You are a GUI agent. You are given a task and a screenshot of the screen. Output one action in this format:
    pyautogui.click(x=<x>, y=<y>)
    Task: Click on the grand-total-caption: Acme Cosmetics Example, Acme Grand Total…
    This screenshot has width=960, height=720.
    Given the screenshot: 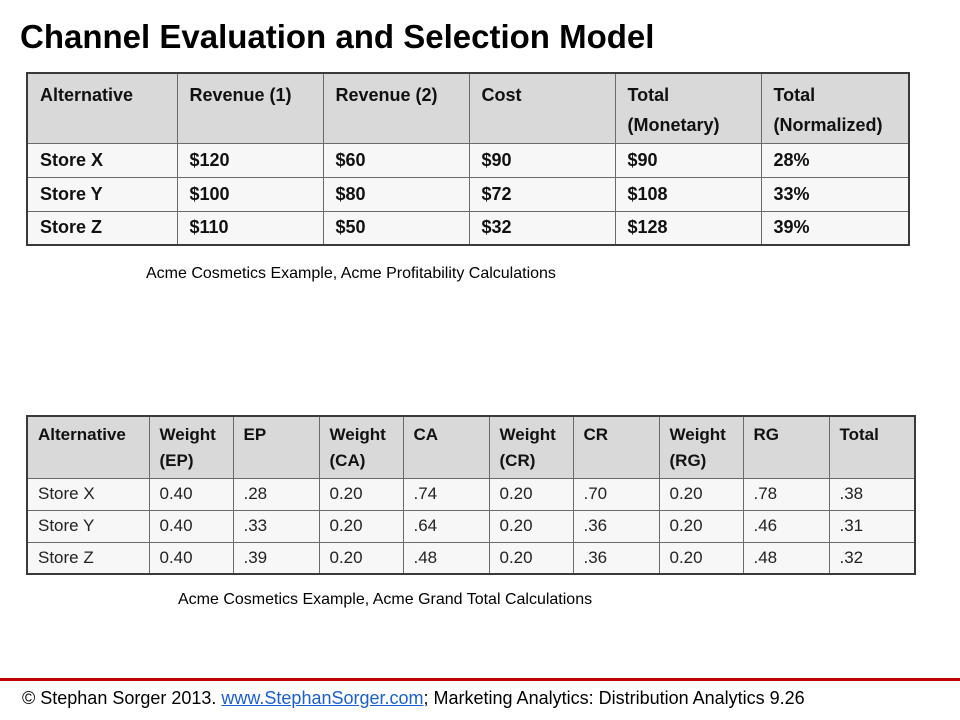 What is the action you would take?
    pyautogui.click(x=385, y=599)
    